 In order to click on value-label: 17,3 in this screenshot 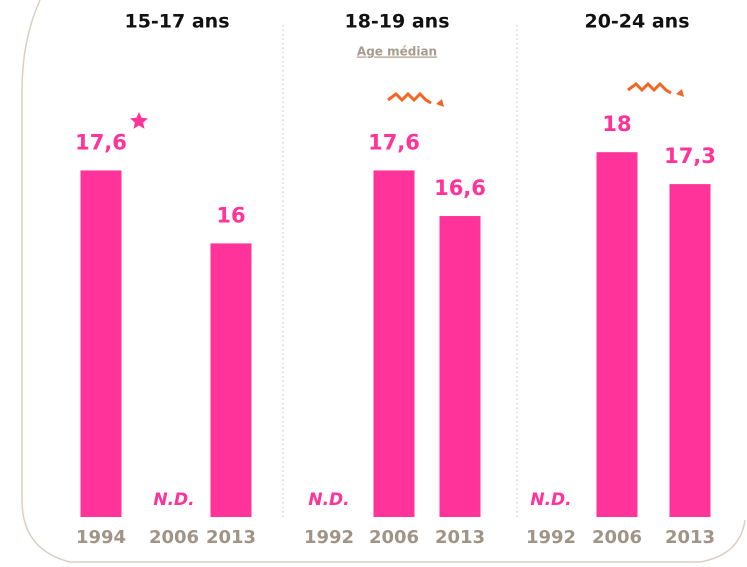, I will do `click(690, 156)`.